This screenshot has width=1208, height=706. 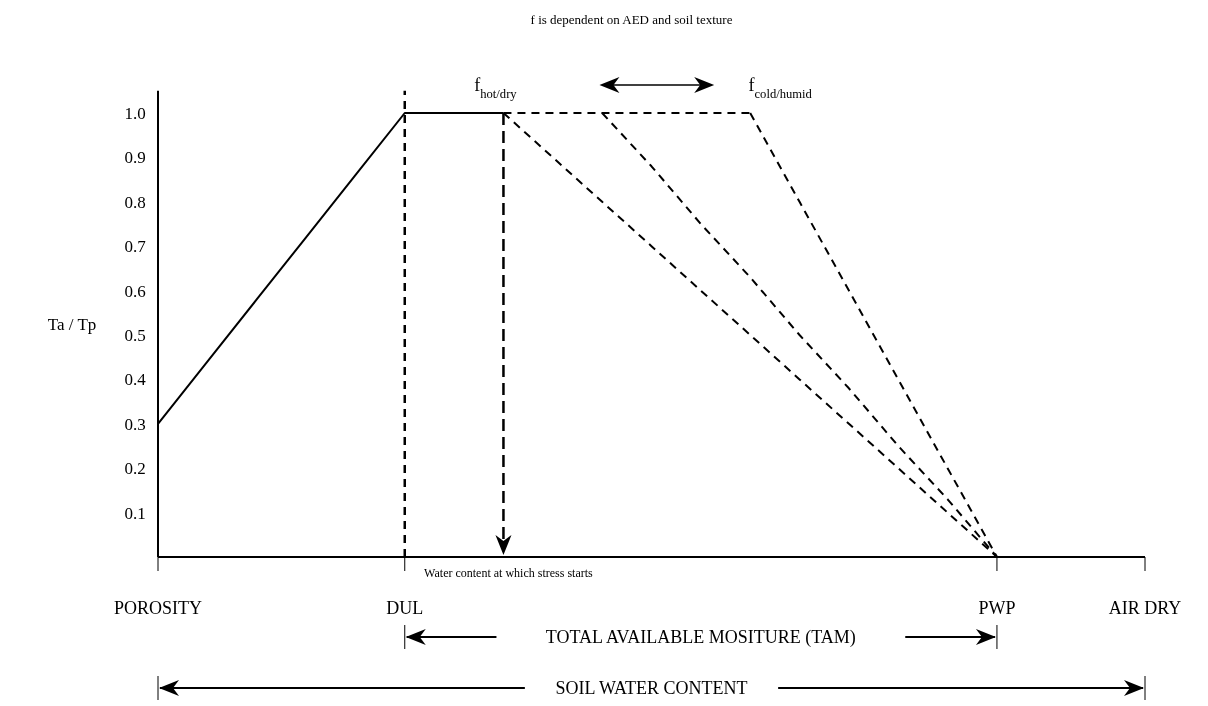 What do you see at coordinates (405, 608) in the screenshot?
I see `x-tick-label: DUL` at bounding box center [405, 608].